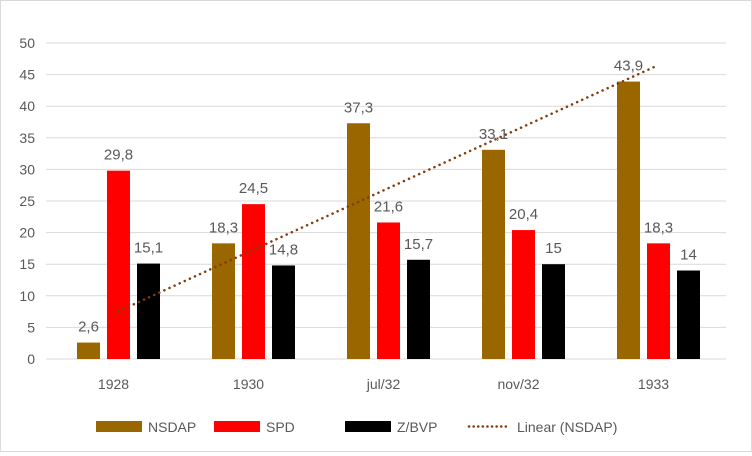 This screenshot has width=752, height=456. Describe the element at coordinates (27, 106) in the screenshot. I see `y-tick-label: 40` at that location.